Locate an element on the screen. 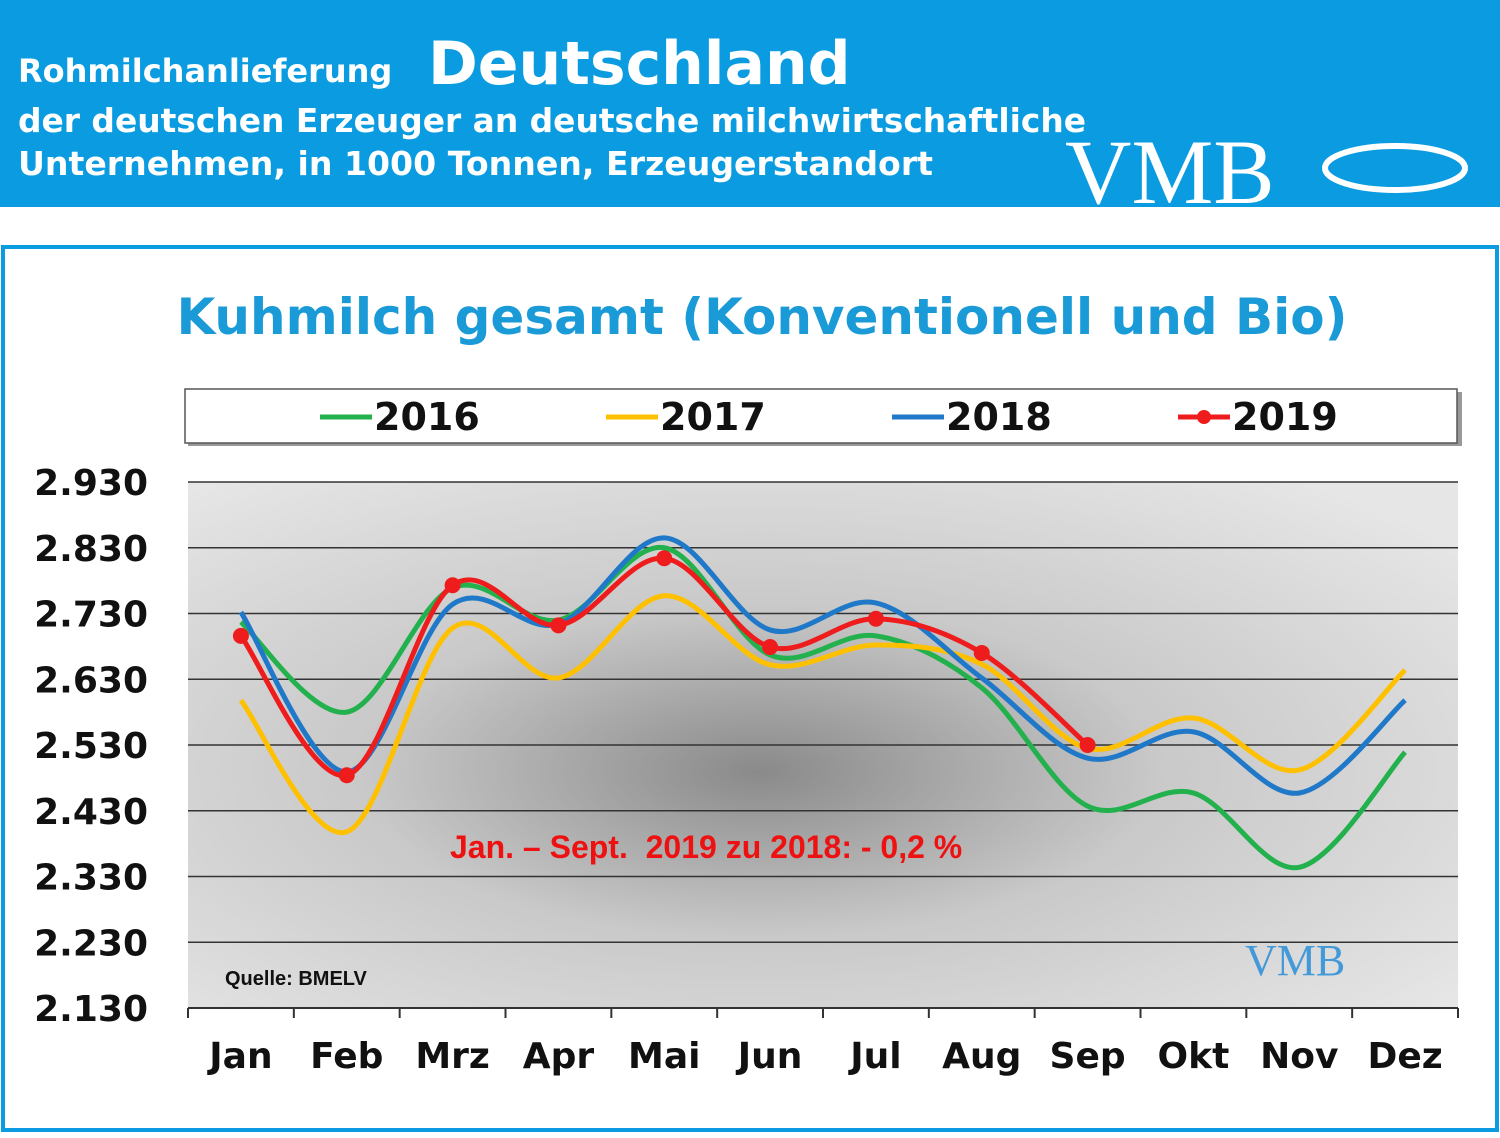 This screenshot has height=1138, width=1500. legend-marker is located at coordinates (1204, 417).